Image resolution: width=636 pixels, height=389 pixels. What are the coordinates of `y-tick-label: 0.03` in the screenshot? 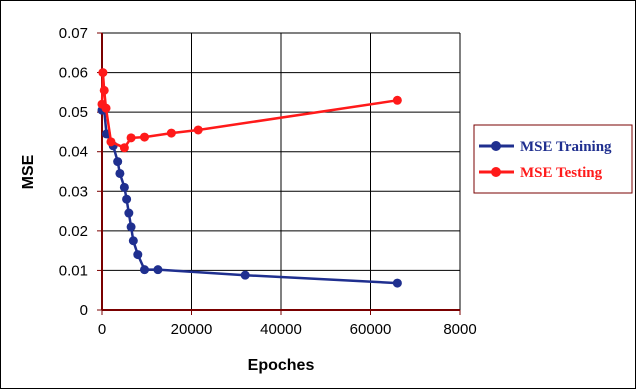 It's located at (73, 191).